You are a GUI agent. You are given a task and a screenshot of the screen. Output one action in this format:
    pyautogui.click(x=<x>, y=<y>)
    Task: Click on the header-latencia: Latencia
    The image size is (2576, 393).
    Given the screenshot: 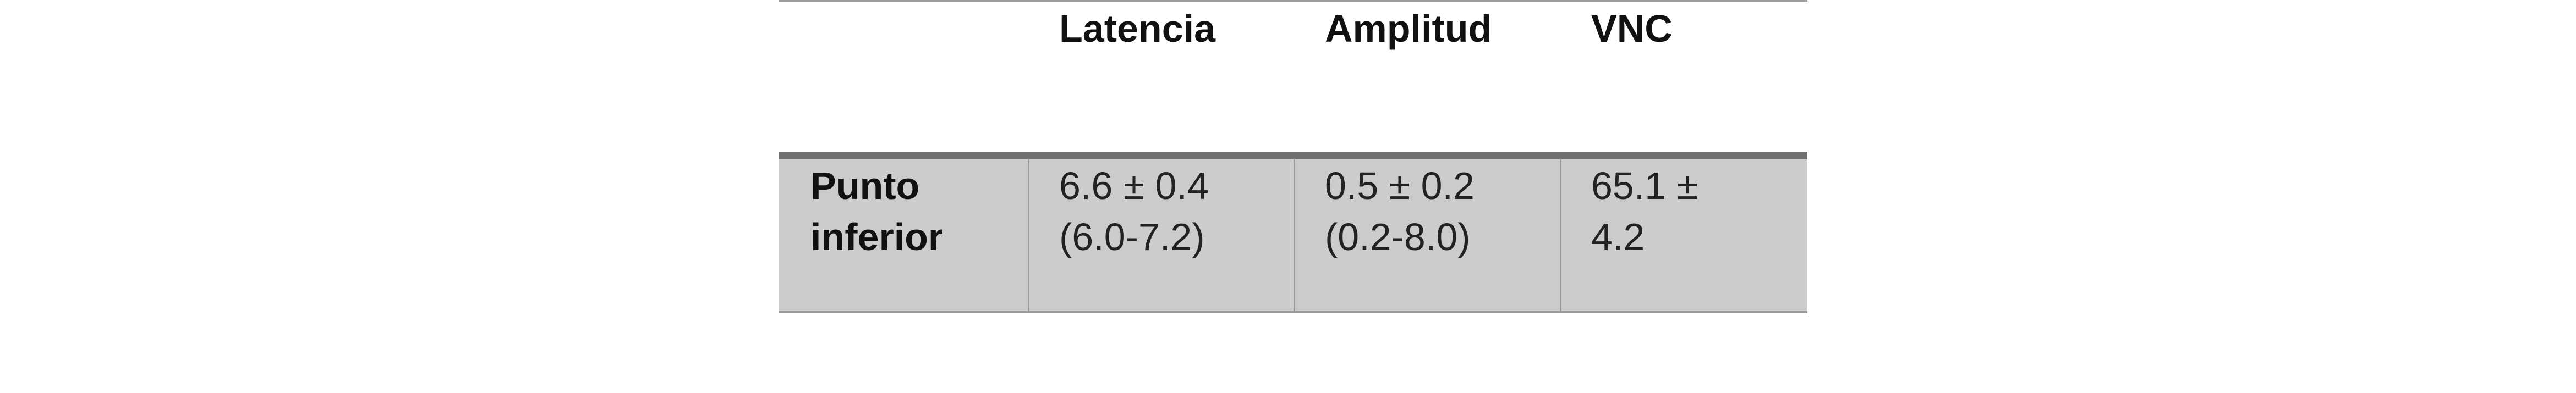 What is the action you would take?
    pyautogui.click(x=1137, y=28)
    